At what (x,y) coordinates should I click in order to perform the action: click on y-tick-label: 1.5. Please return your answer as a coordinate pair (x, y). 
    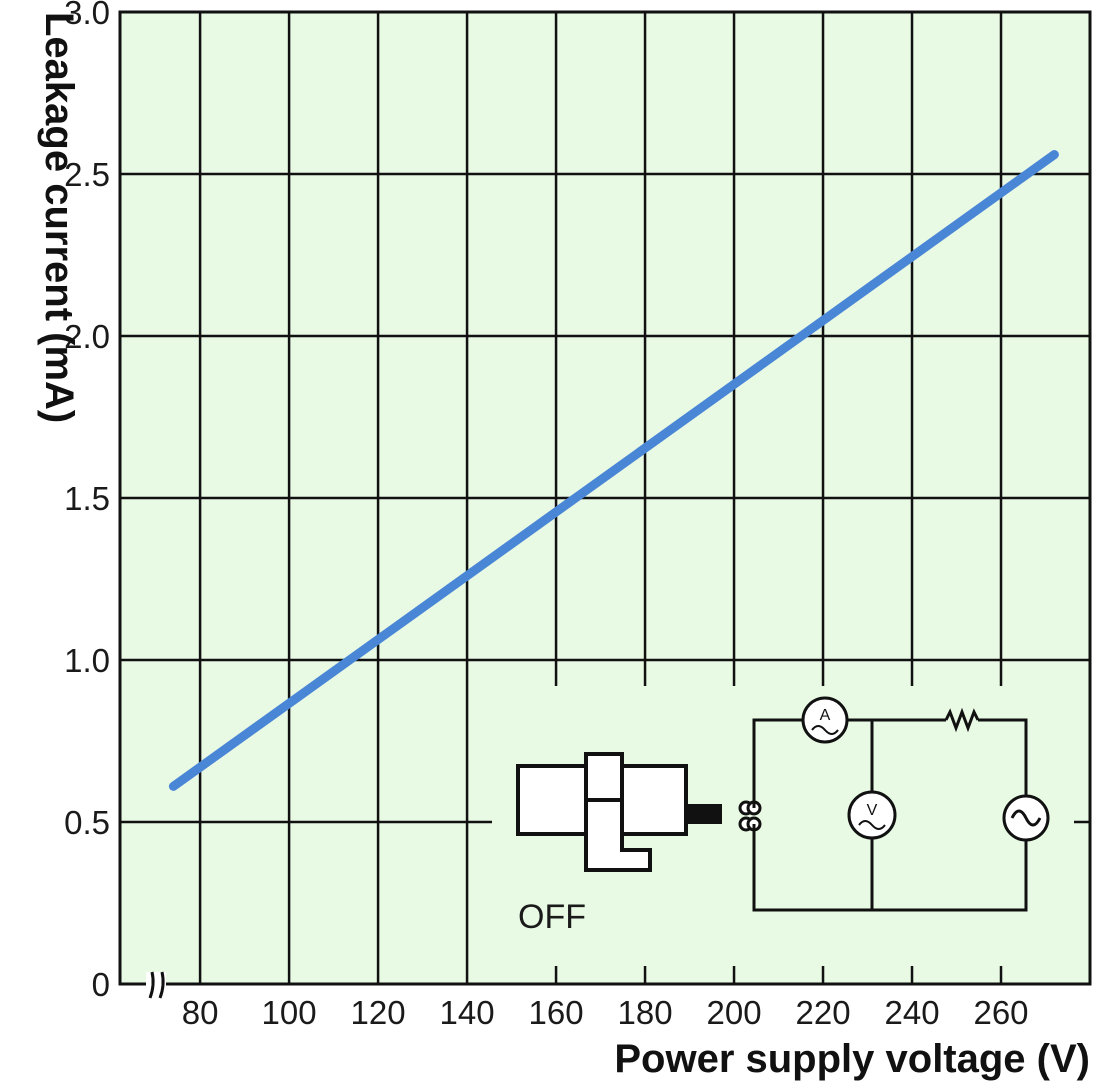
    Looking at the image, I should click on (87, 498).